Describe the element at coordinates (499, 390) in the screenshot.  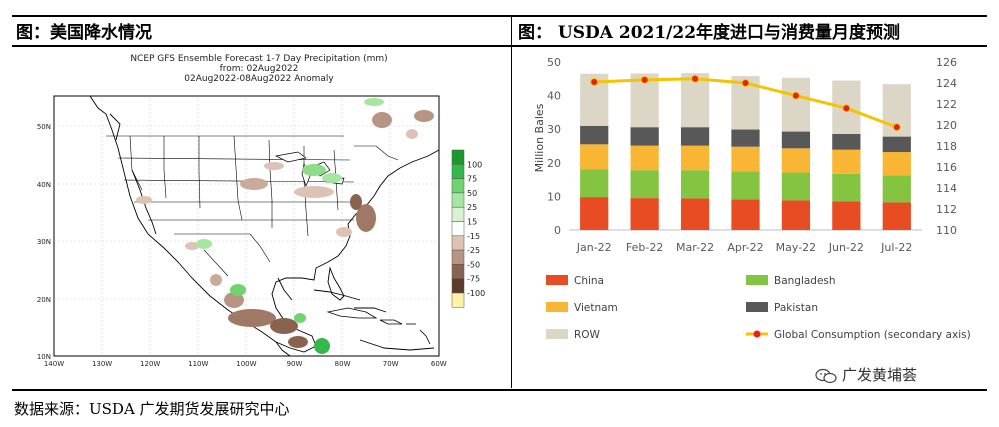
I see `bottom-rule` at that location.